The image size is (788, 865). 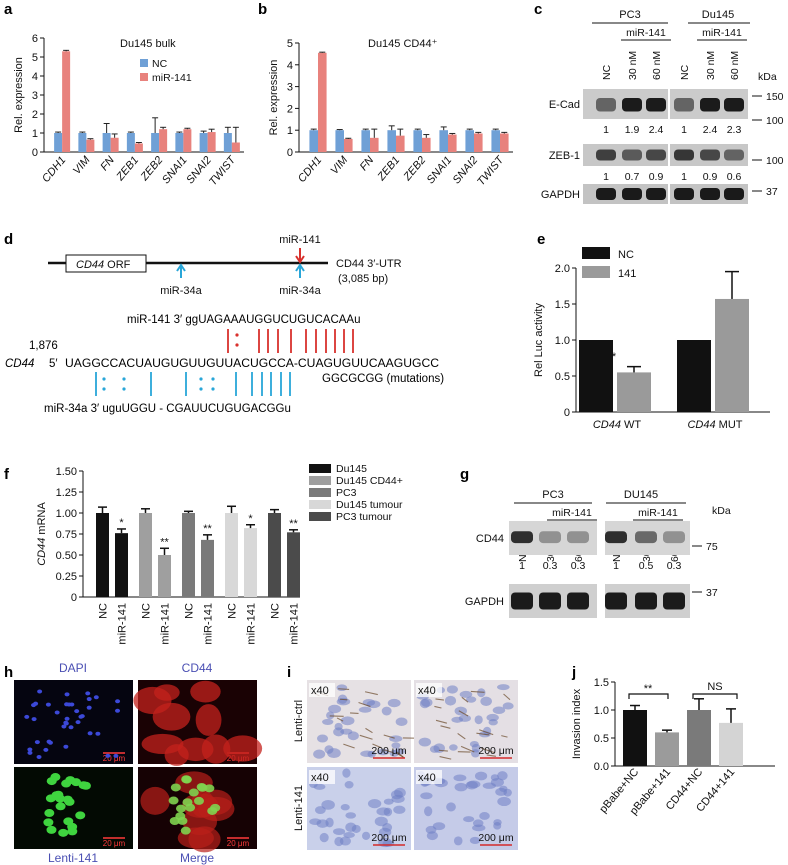 I want to click on quant-value: 0.3, so click(x=550, y=566).